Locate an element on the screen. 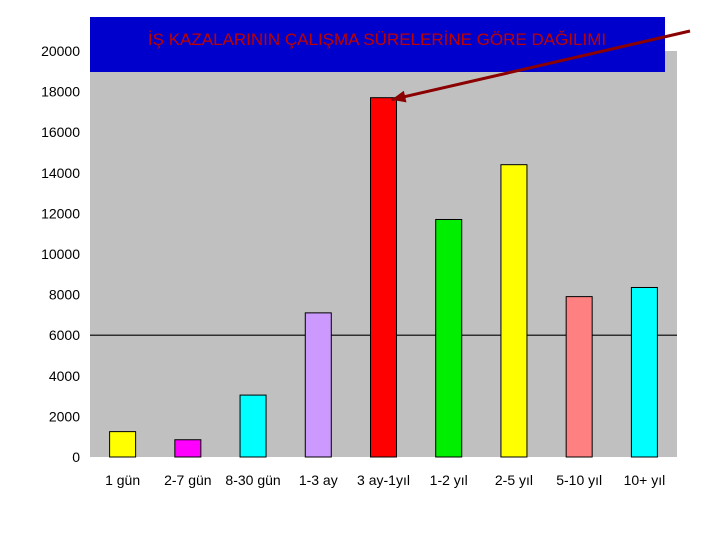 The width and height of the screenshot is (720, 540). y-tick-label: 4000 is located at coordinates (64, 376).